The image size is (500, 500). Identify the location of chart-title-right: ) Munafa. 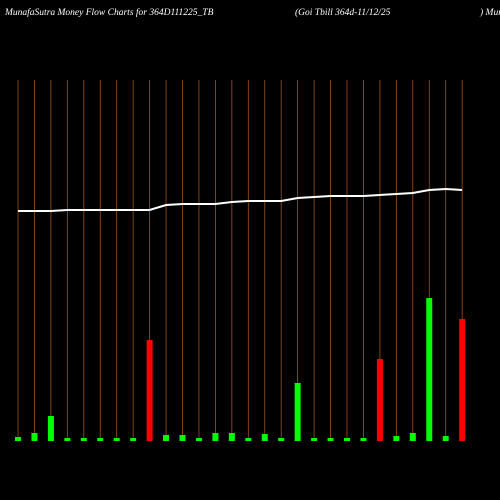
(489, 12).